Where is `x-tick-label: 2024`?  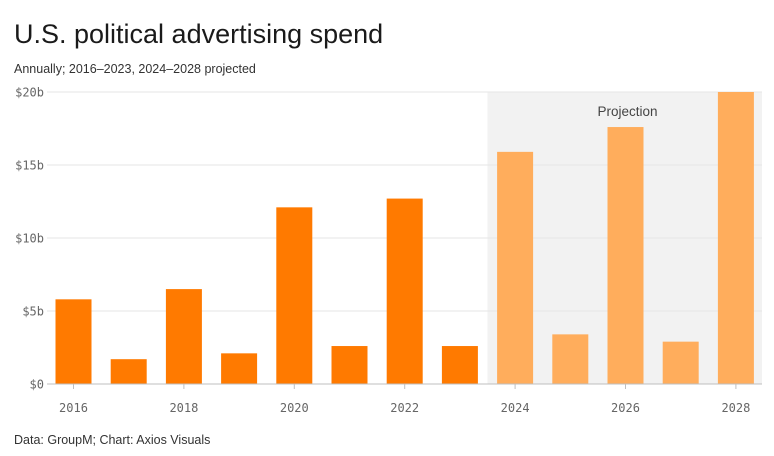
x-tick-label: 2024 is located at coordinates (515, 408).